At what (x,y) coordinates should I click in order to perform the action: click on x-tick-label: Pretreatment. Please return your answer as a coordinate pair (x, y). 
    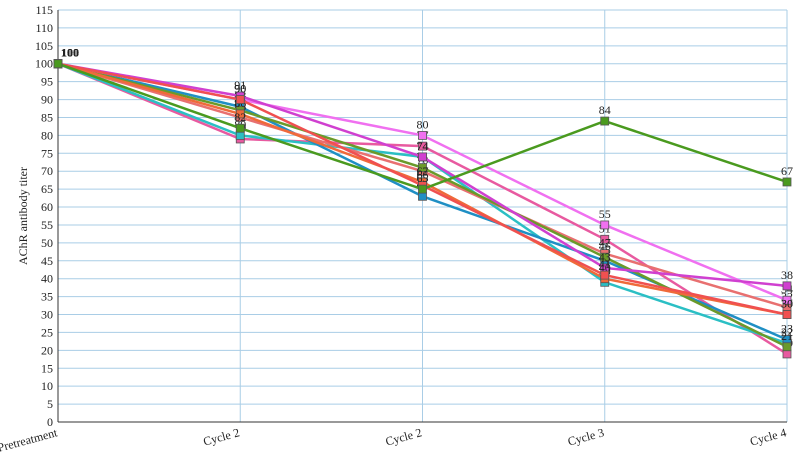
    Looking at the image, I should click on (29, 440).